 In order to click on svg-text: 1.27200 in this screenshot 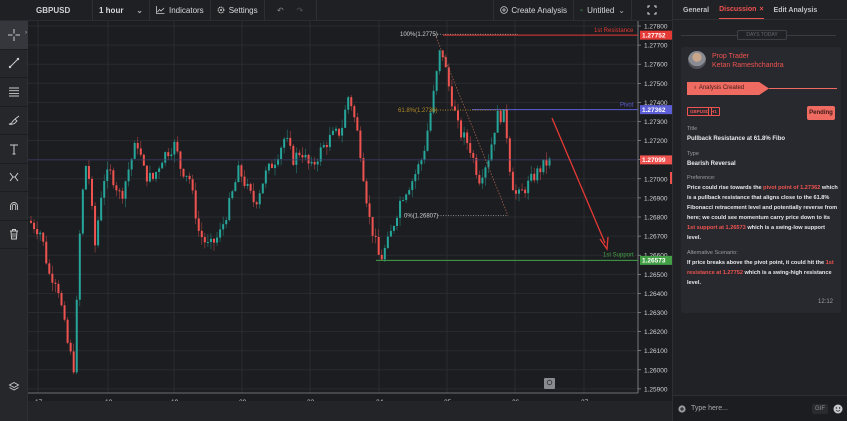, I will do `click(656, 141)`.